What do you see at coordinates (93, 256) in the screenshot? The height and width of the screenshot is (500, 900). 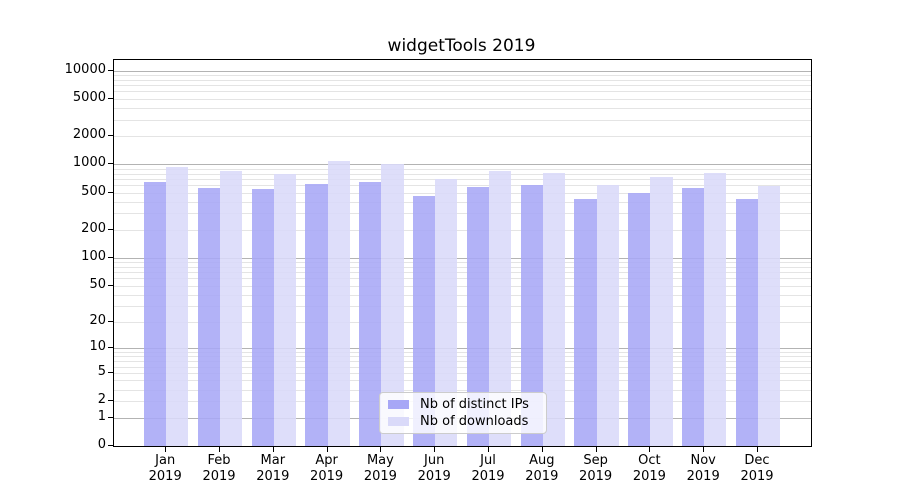 I see `y-tick-label-100: 100` at bounding box center [93, 256].